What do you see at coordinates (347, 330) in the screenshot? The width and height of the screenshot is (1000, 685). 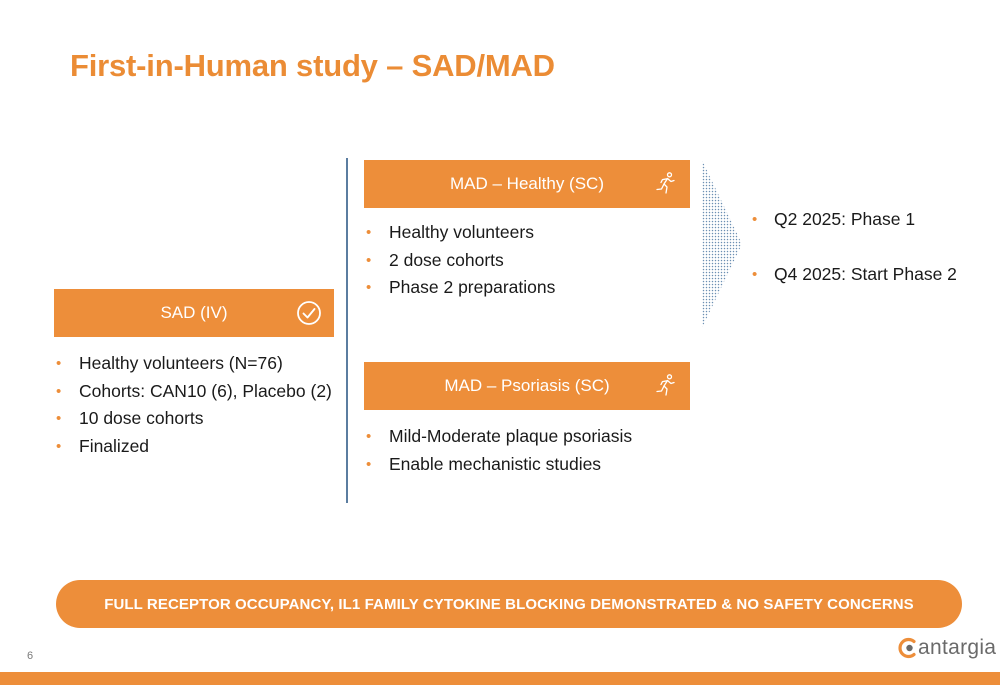 I see `vertical-divider` at bounding box center [347, 330].